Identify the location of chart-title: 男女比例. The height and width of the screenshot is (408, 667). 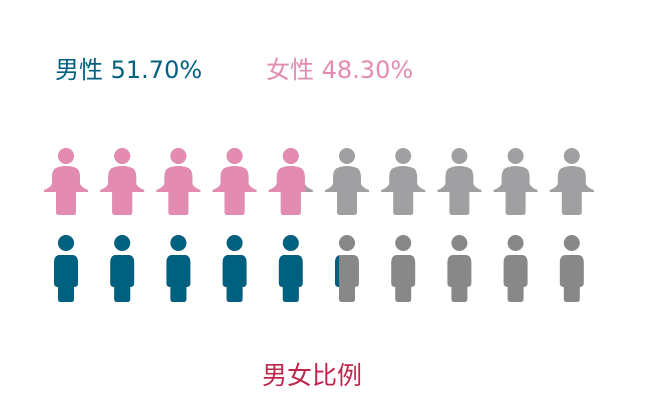
(311, 375).